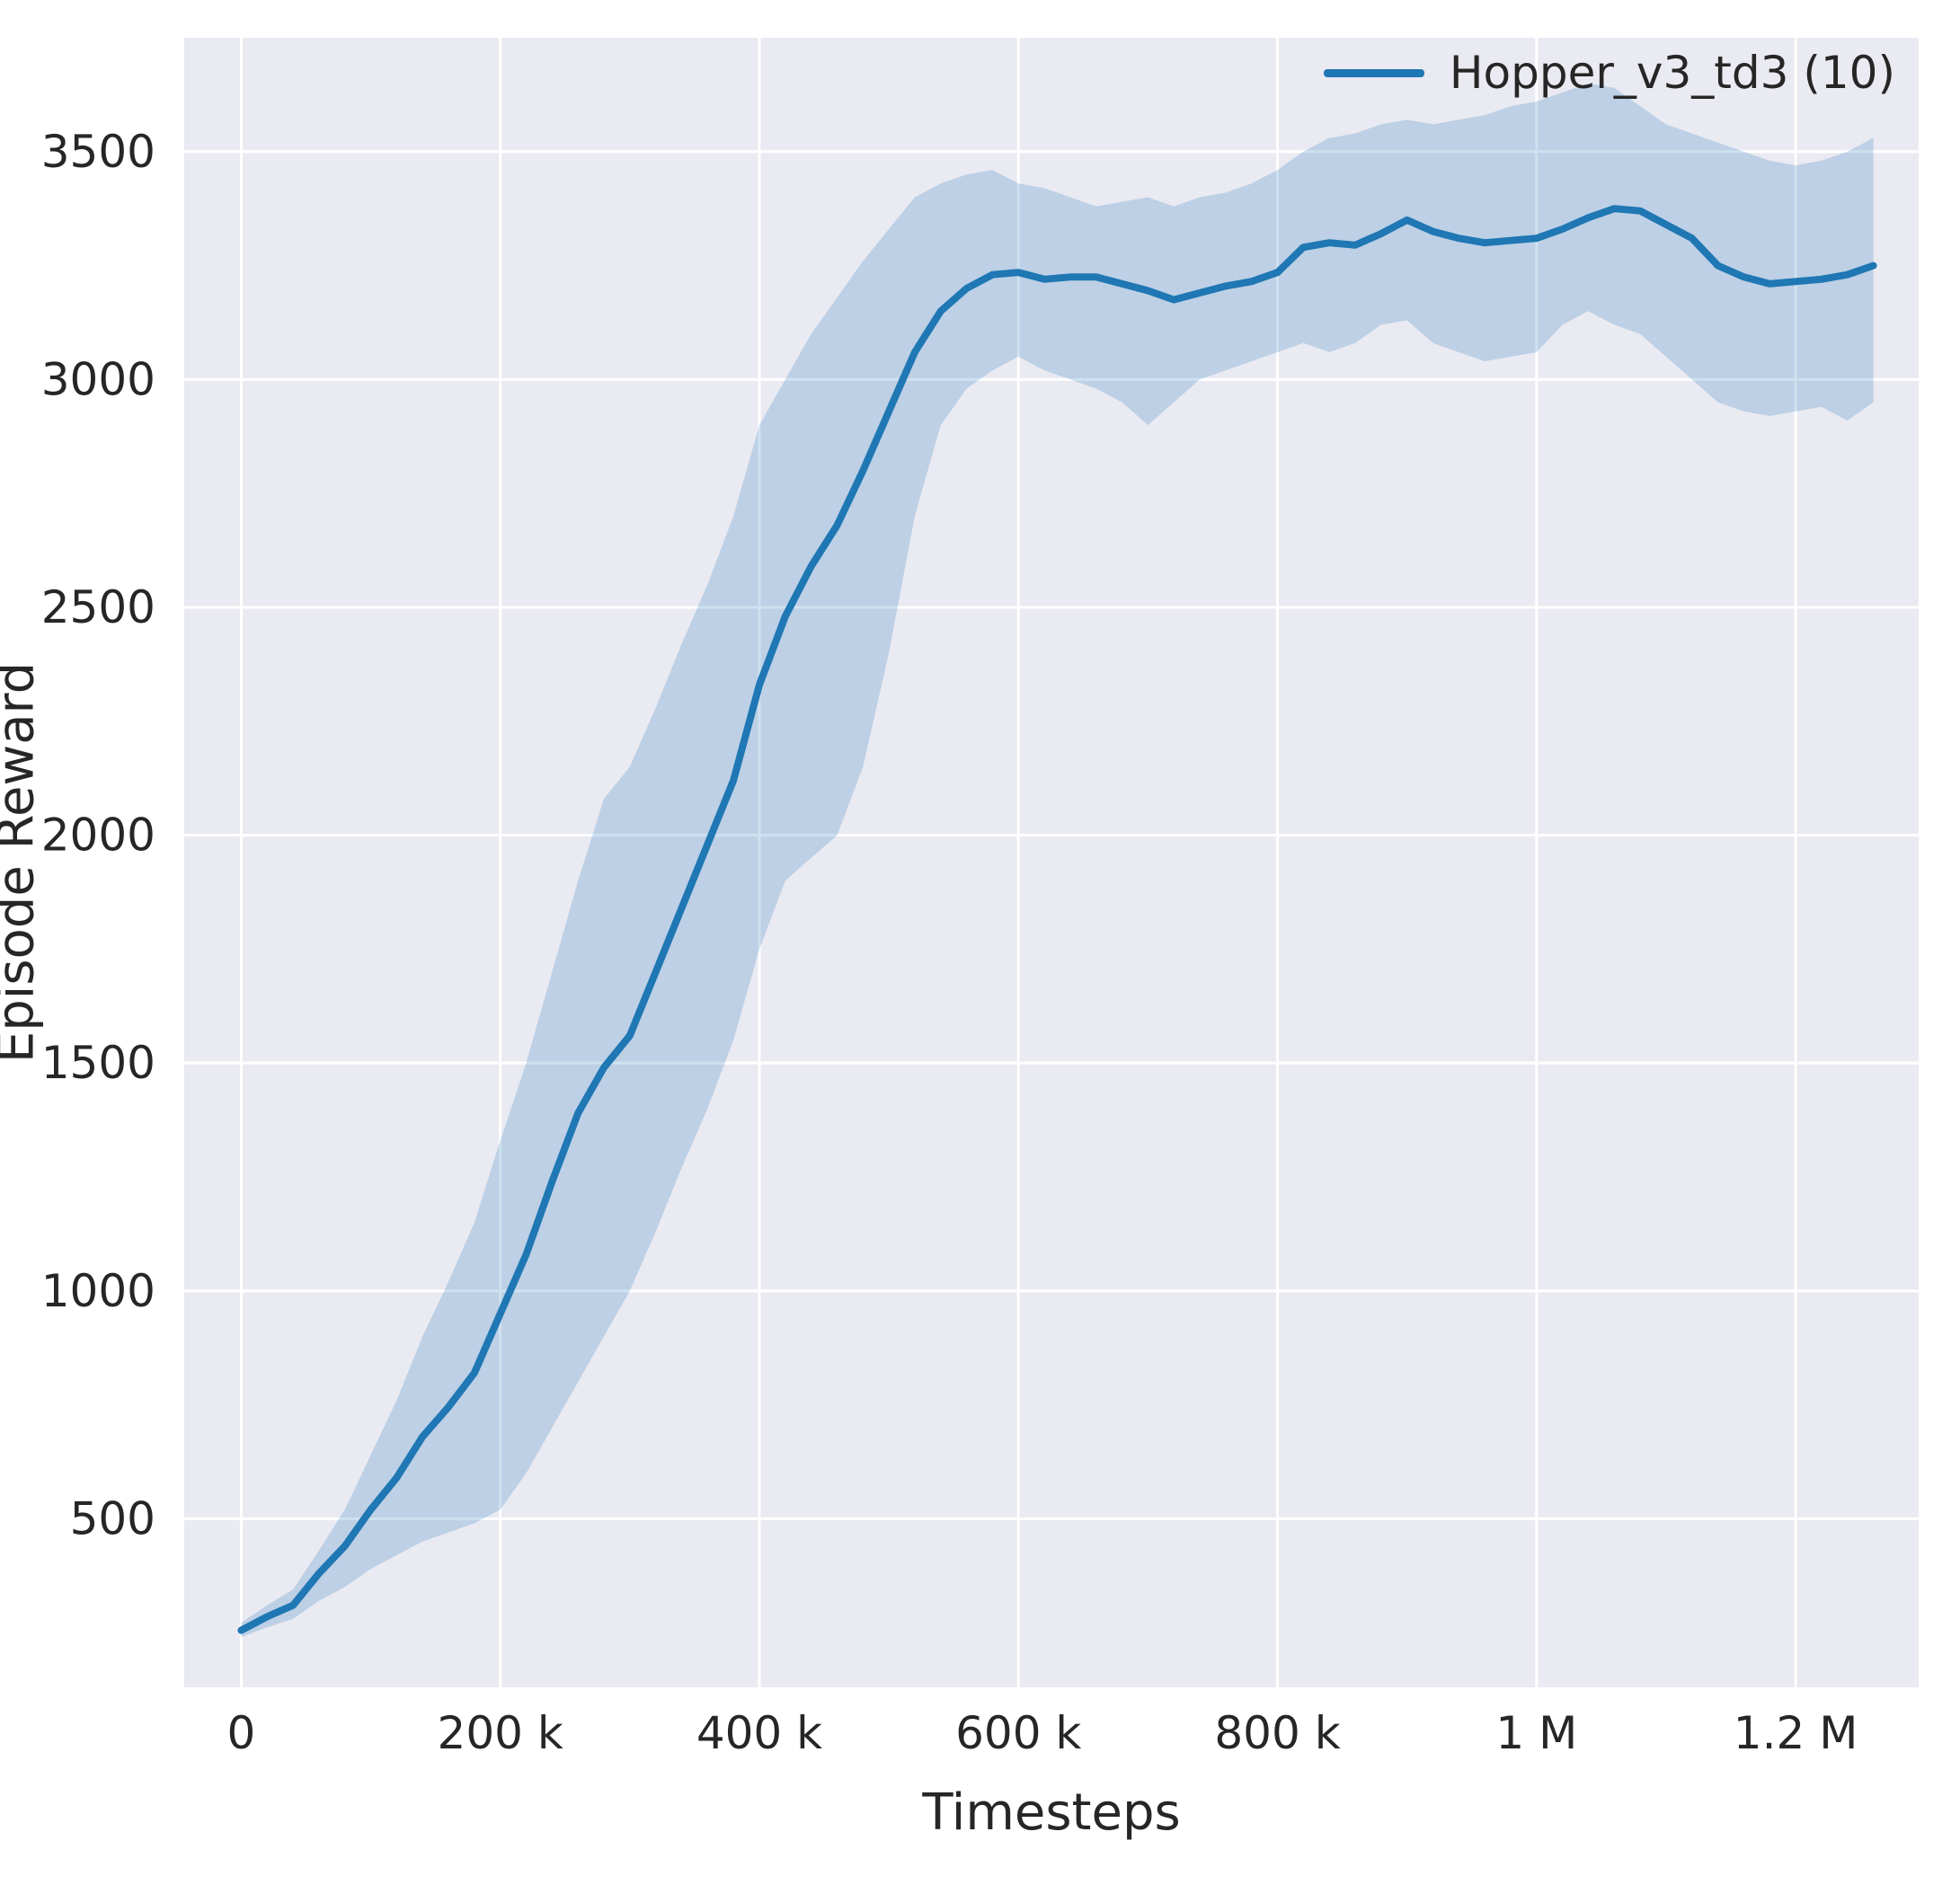 The width and height of the screenshot is (1960, 1885). What do you see at coordinates (1374, 72) in the screenshot?
I see `legend-line-swatch` at bounding box center [1374, 72].